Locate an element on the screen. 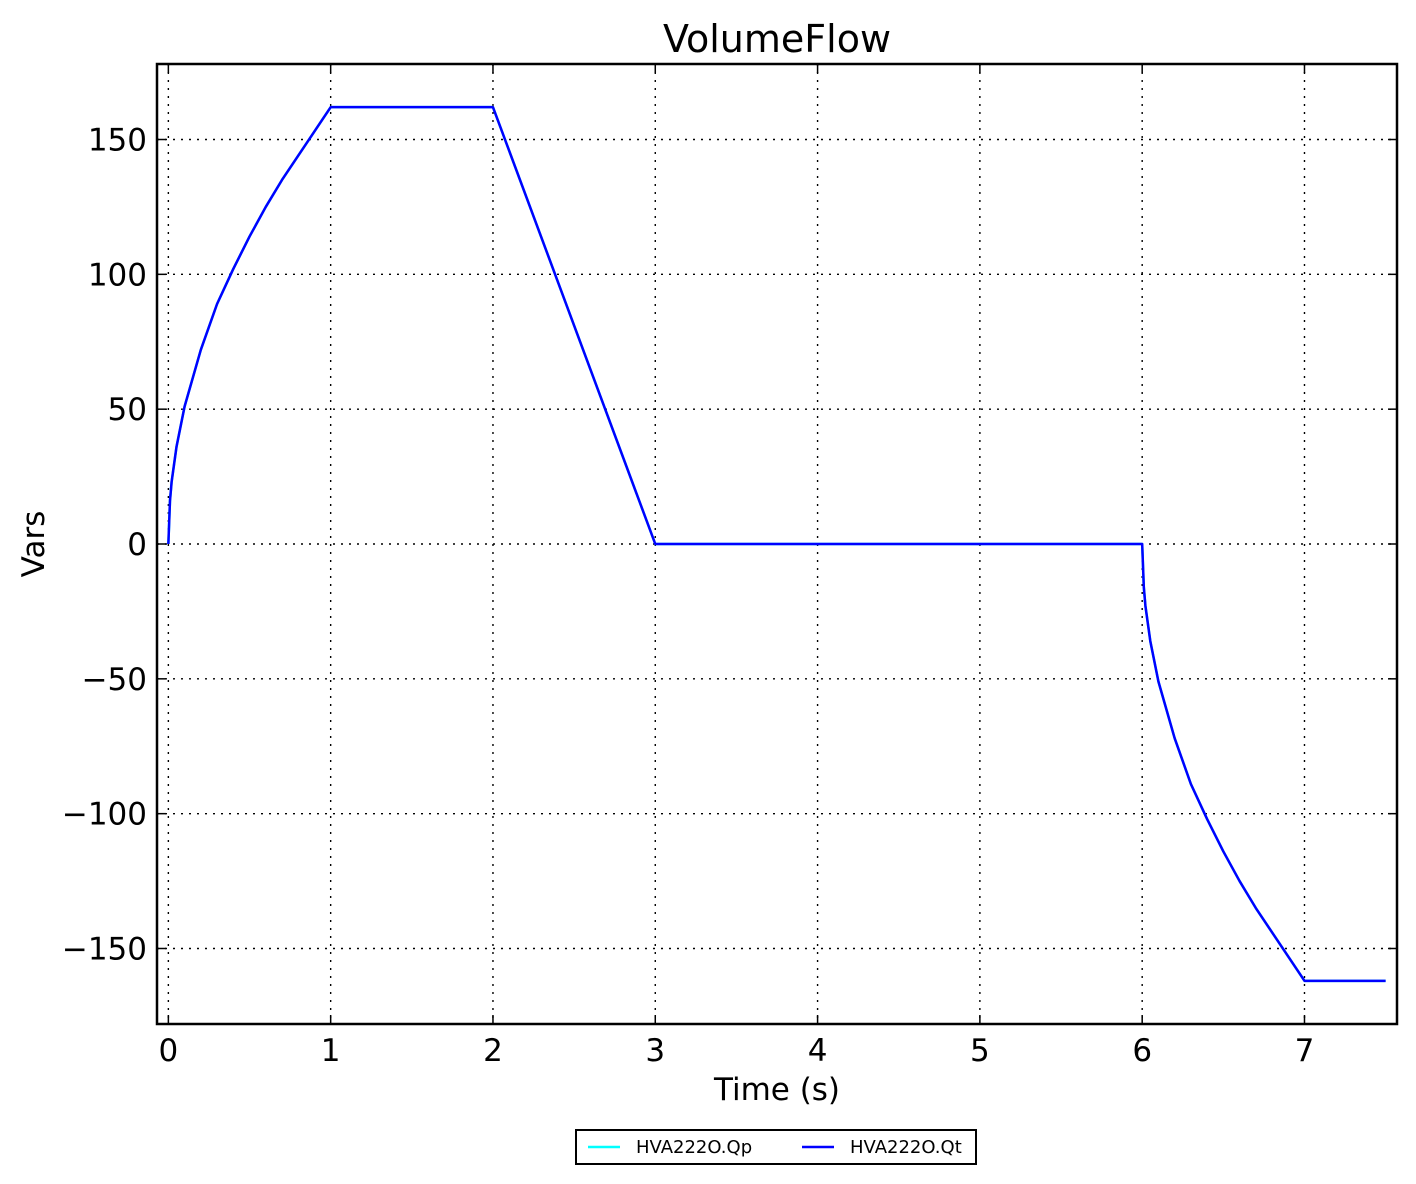 This screenshot has width=1416, height=1184. x-tick-label: 7 is located at coordinates (1305, 1051).